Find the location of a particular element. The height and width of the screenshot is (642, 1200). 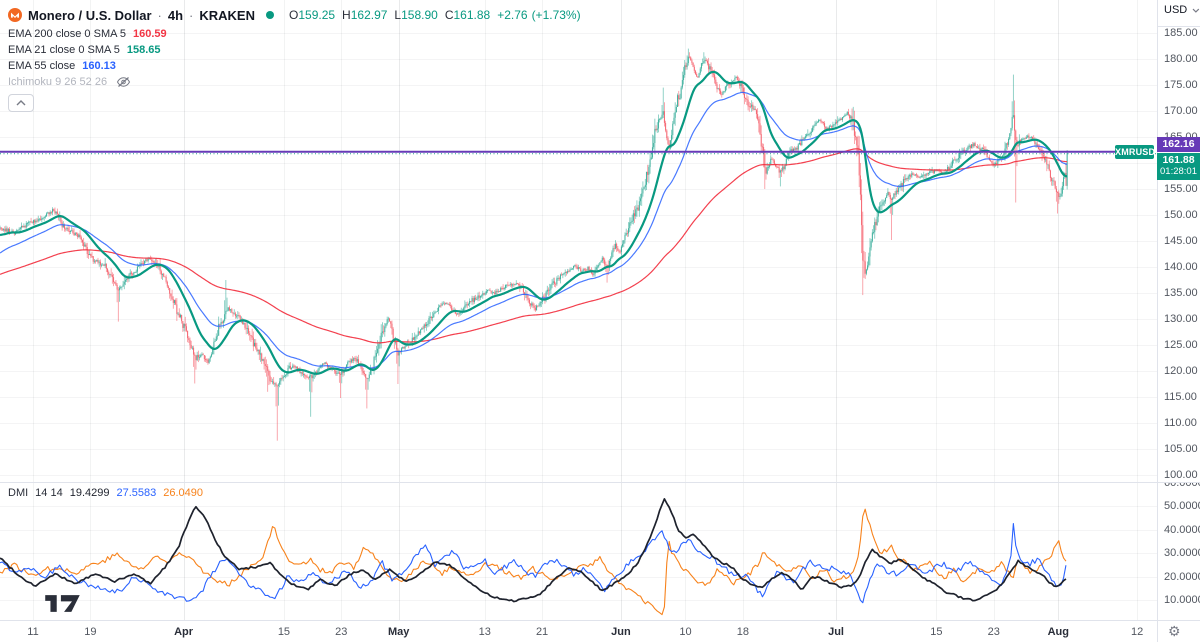

time-axis-tick: 19 is located at coordinates (90, 632).